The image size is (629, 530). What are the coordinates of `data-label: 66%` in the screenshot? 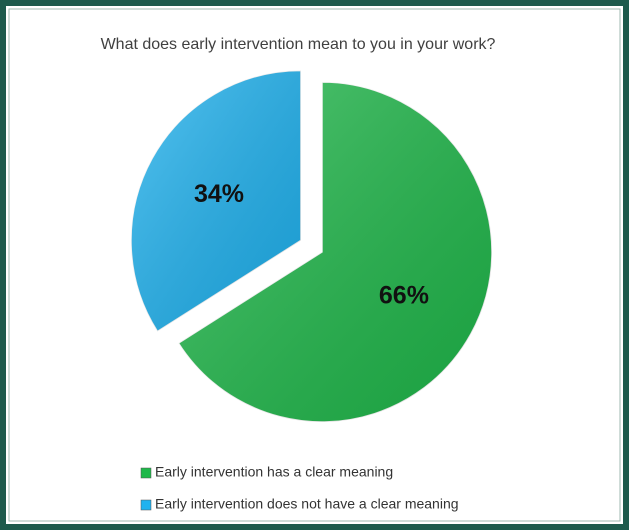 It's located at (404, 296).